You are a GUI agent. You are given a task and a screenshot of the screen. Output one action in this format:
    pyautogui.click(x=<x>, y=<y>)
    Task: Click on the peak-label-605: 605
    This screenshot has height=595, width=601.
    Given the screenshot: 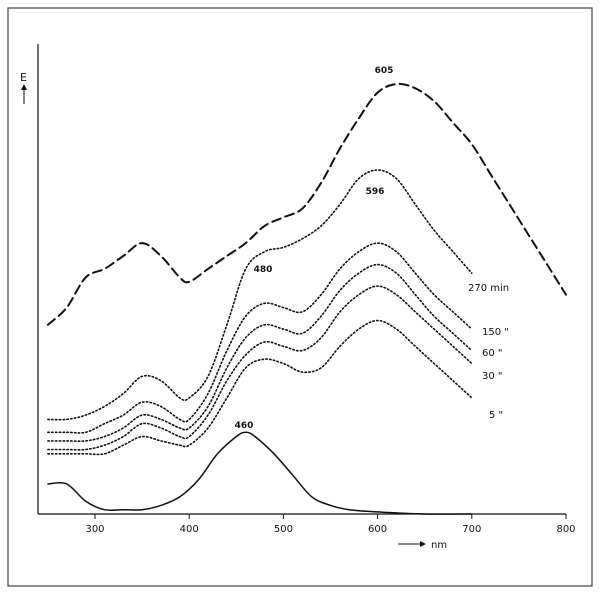 What is the action you would take?
    pyautogui.click(x=384, y=71)
    